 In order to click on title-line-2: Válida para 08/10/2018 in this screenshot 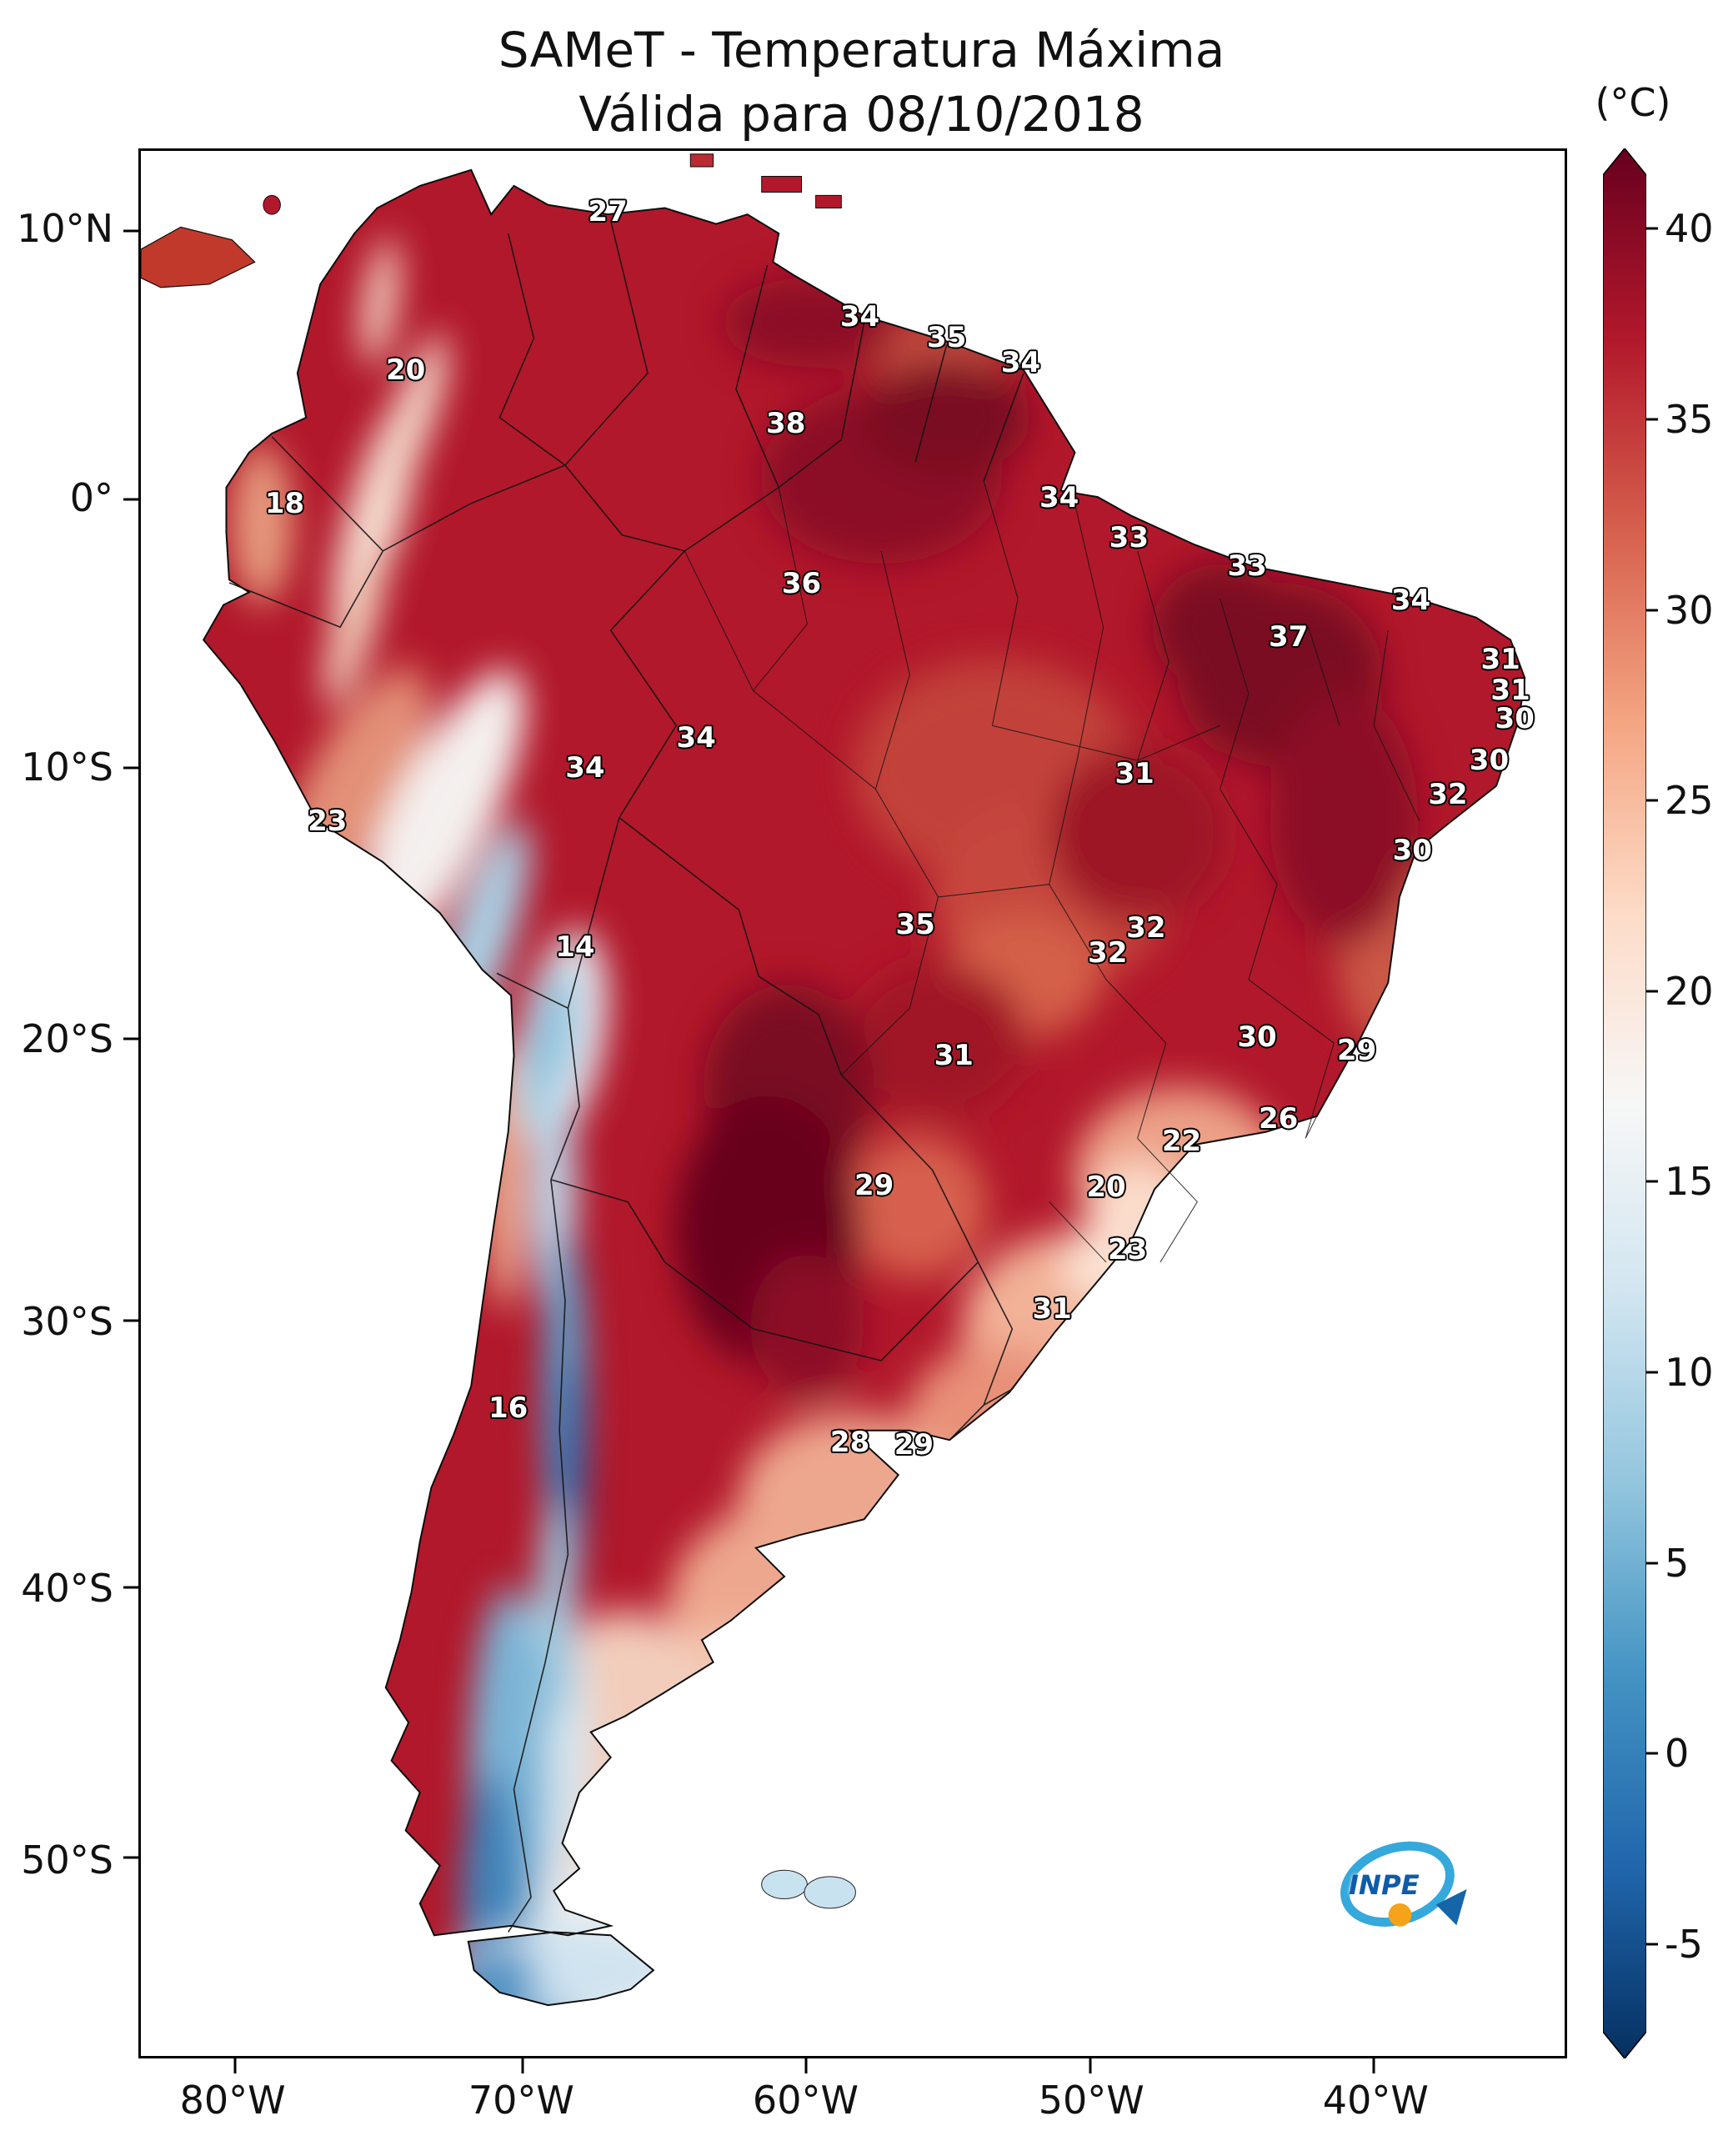, I will do `click(861, 114)`.